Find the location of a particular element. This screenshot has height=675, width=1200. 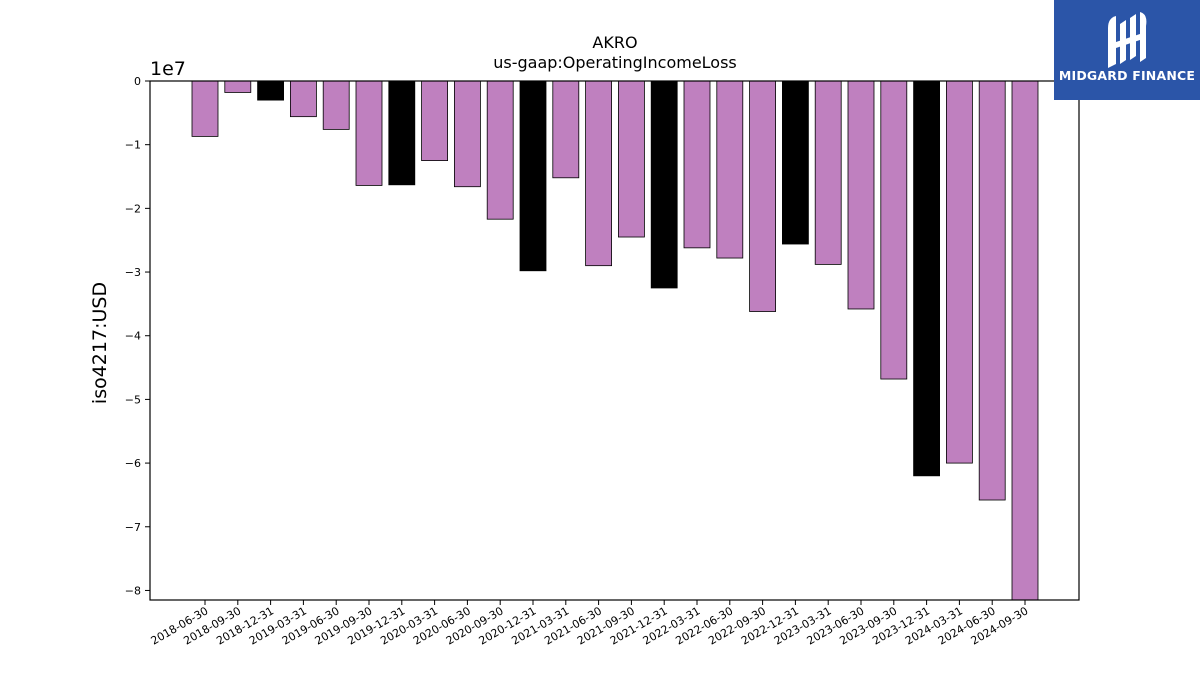

chart-title: AKRO is located at coordinates (614, 42).